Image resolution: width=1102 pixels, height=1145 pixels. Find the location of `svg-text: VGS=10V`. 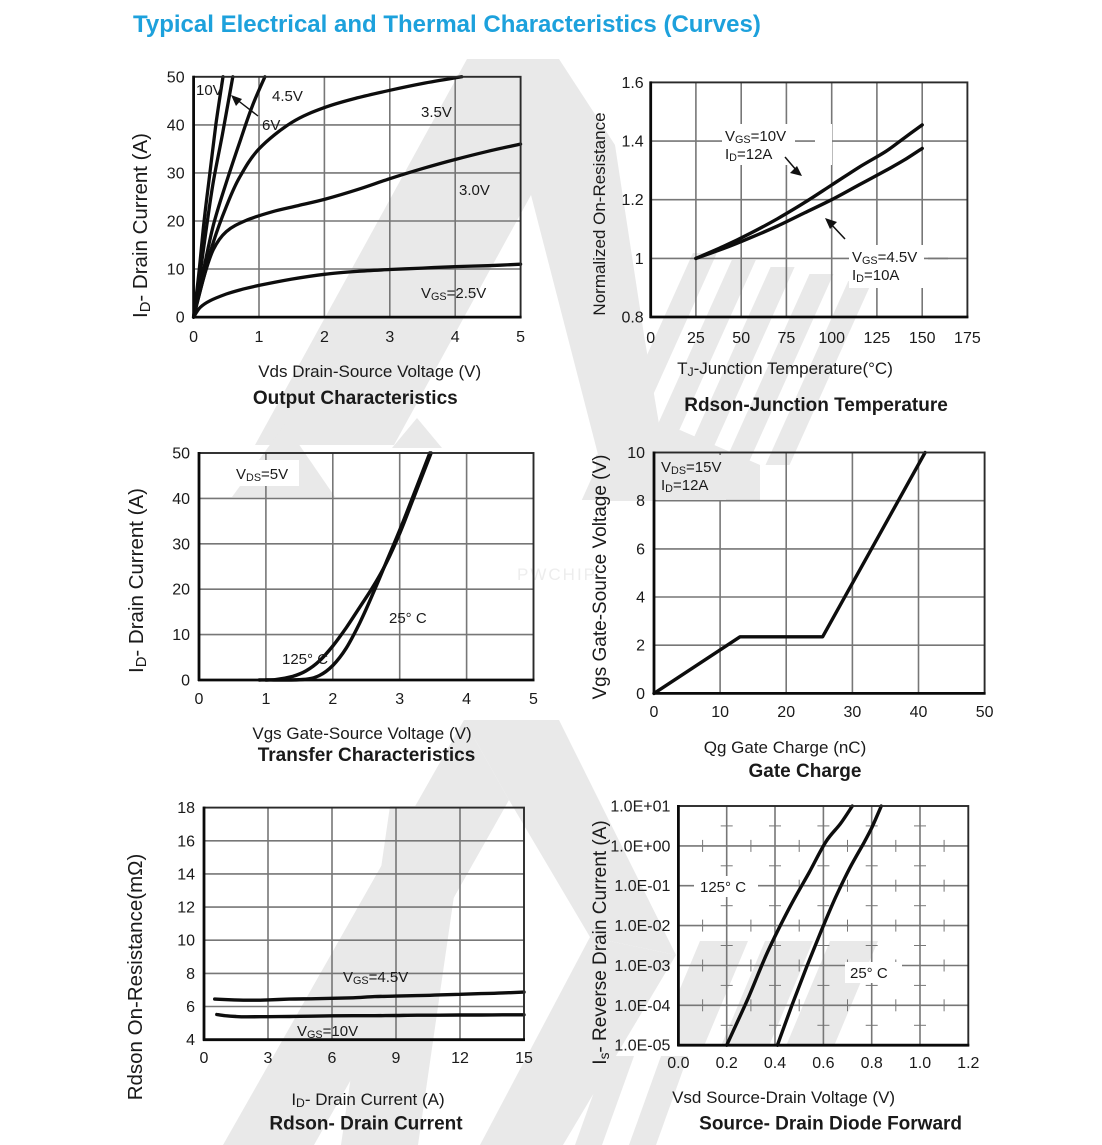

svg-text: VGS=10V is located at coordinates (327, 1032).